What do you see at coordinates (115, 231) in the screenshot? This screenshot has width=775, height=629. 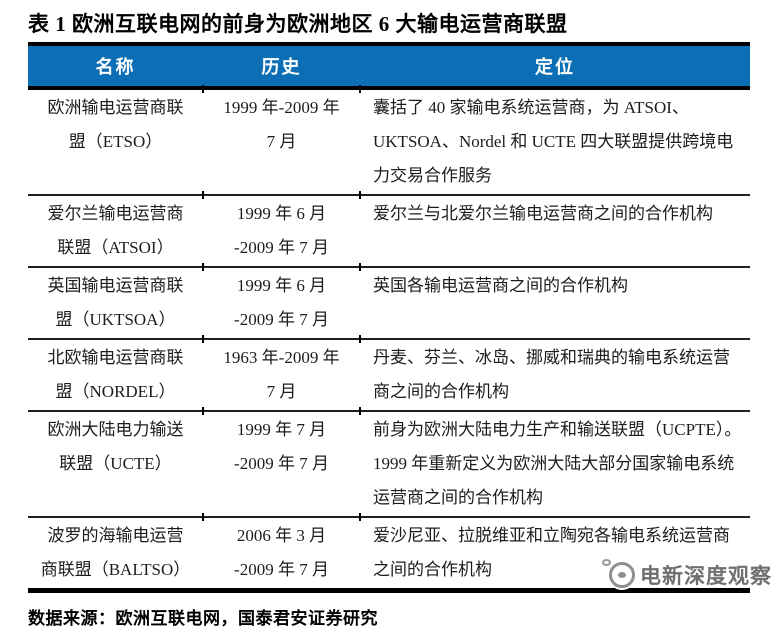 I see `cell-name: 爱尔兰输电运营商 联盟（ATSOI）` at bounding box center [115, 231].